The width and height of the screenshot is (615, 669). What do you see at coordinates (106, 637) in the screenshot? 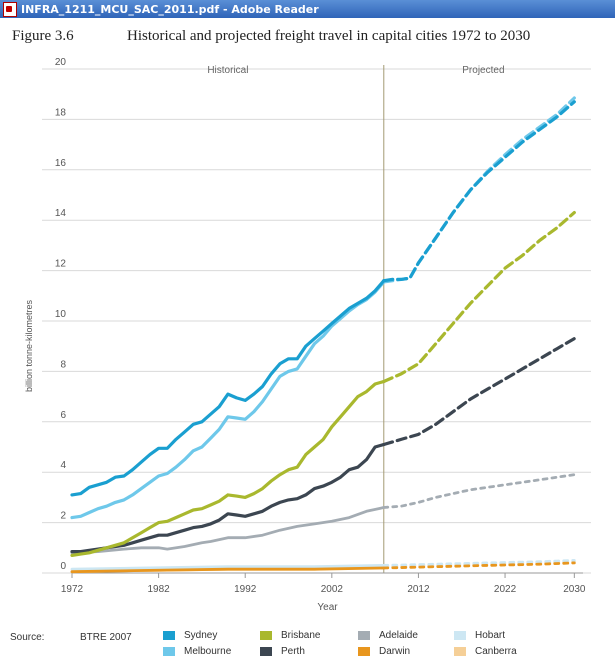
I see `source-value: BTRE 2007` at bounding box center [106, 637].